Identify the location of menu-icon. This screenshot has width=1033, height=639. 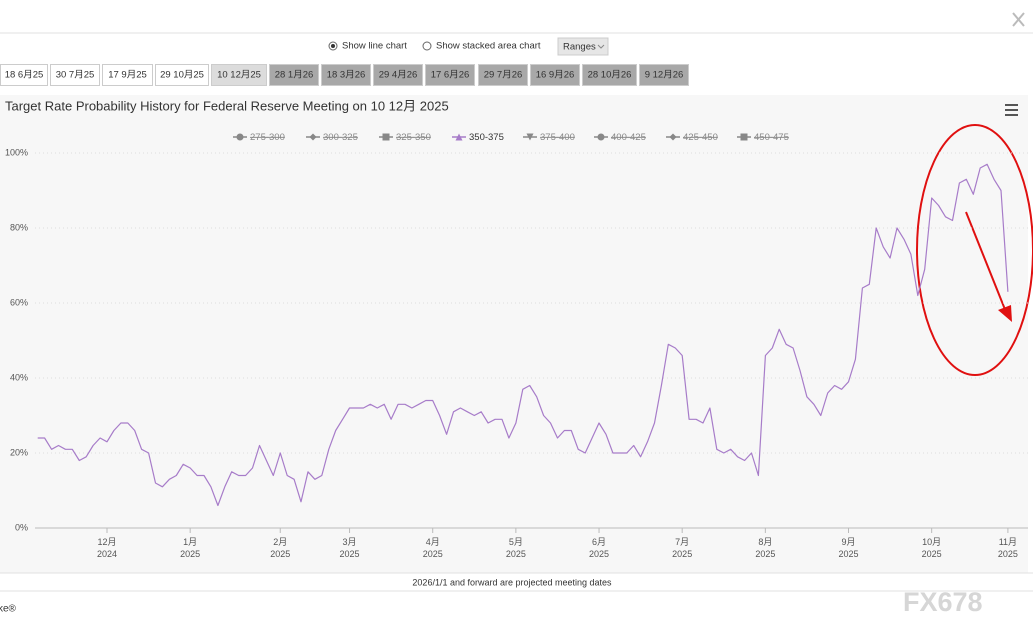
(1011, 110).